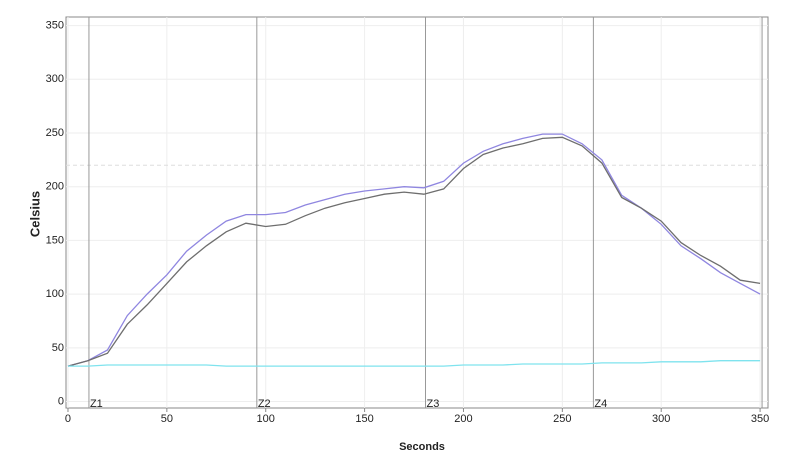 The height and width of the screenshot is (460, 800). Describe the element at coordinates (167, 419) in the screenshot. I see `x-tick-label: 50` at that location.